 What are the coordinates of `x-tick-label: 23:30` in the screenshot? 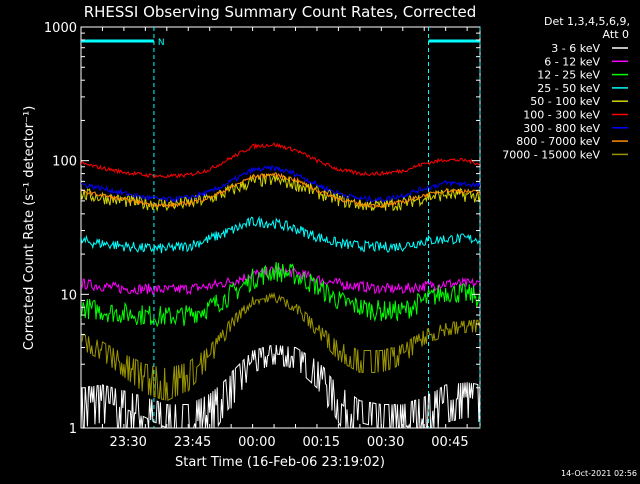 It's located at (127, 442).